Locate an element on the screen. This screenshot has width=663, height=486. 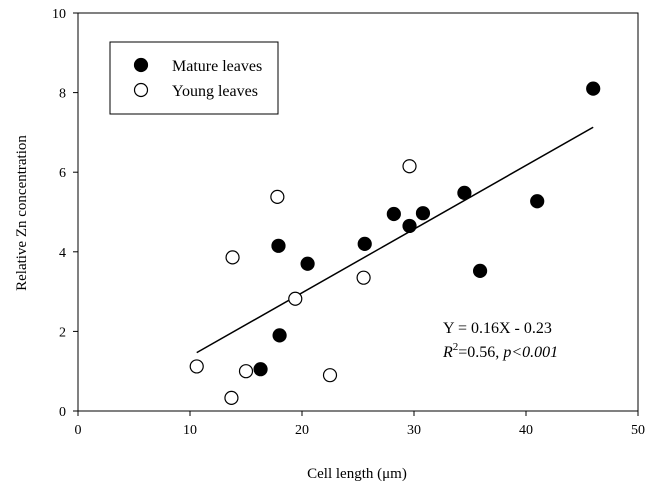
y-tick-label: 8 is located at coordinates (62, 94).